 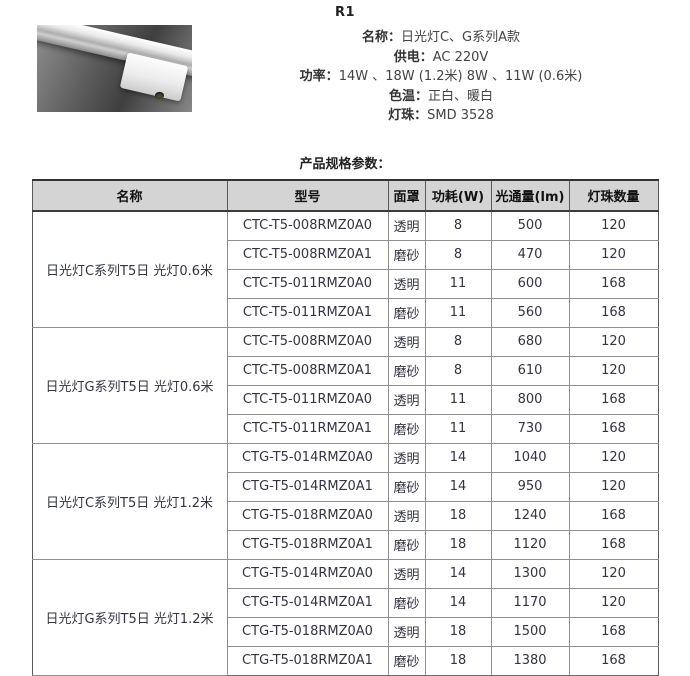 I want to click on table-row: CTC-T5-011RMZ0A1 磨砂 11 730 168, so click(x=345, y=428).